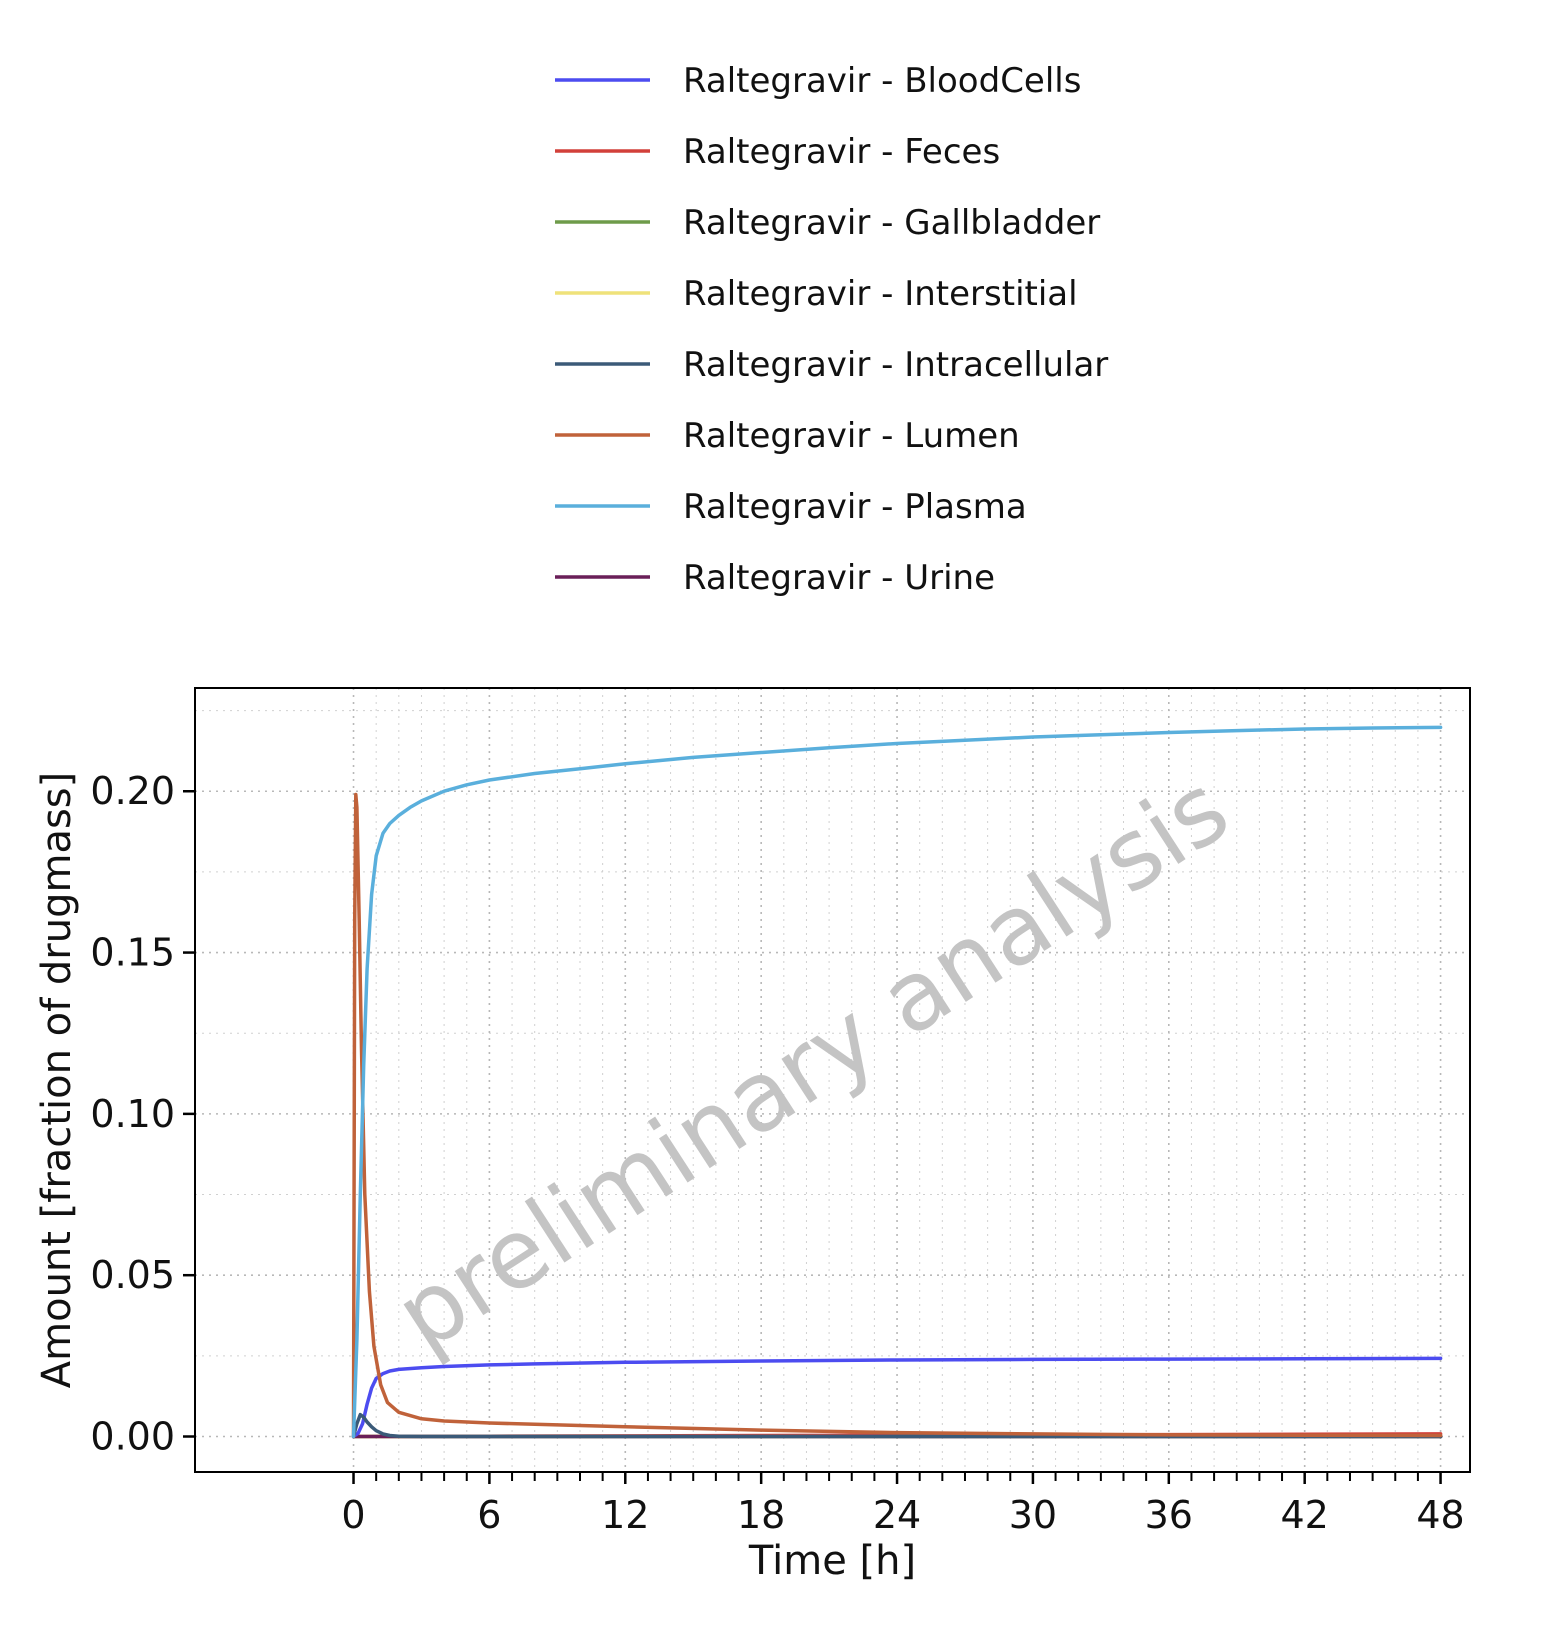 The image size is (1562, 1644). Describe the element at coordinates (1169, 1515) in the screenshot. I see `x-tick-label: 36` at that location.